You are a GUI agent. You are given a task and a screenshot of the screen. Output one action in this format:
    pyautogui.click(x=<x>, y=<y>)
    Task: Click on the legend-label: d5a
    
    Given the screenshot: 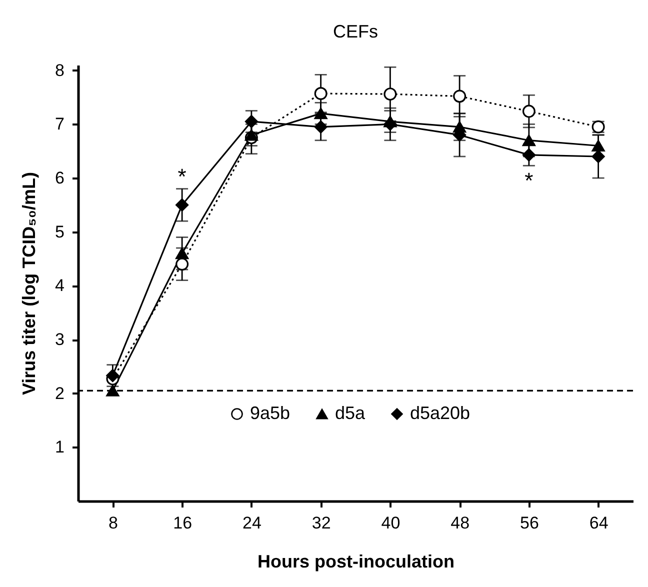 What is the action you would take?
    pyautogui.click(x=350, y=413)
    